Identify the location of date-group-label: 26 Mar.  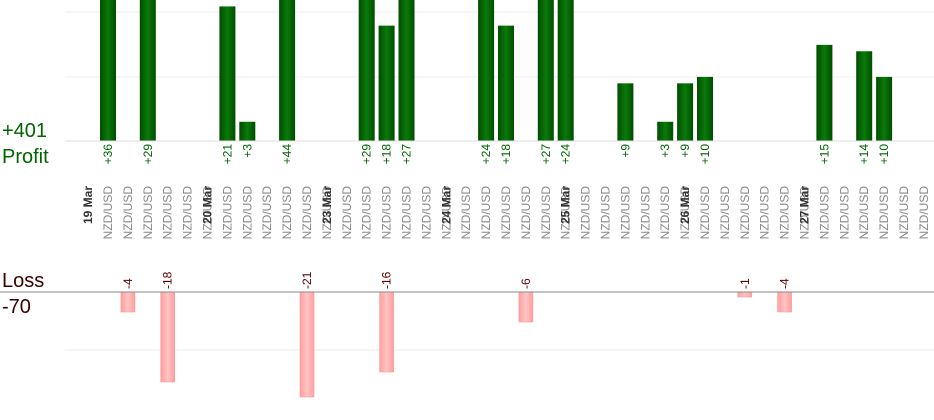
(685, 205).